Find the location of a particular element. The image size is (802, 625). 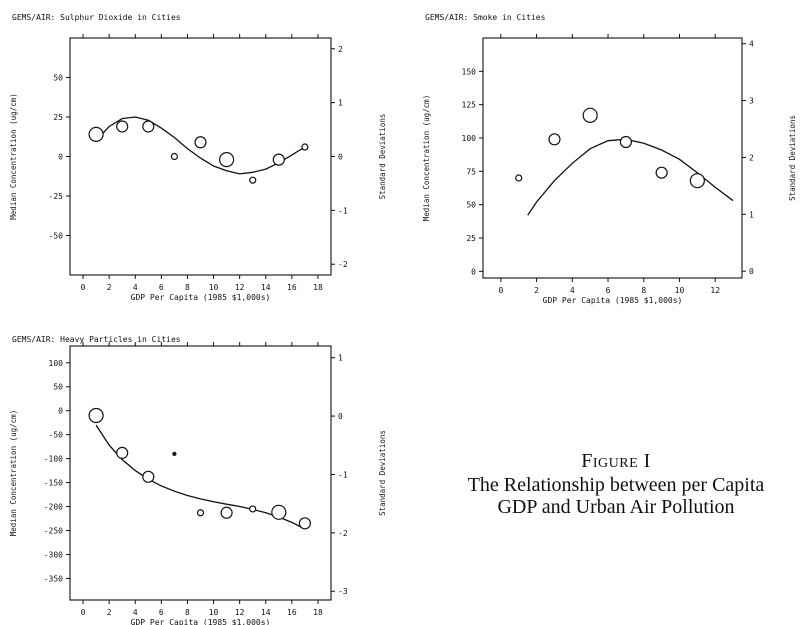

y-right-tick-label: 3 is located at coordinates (751, 101).